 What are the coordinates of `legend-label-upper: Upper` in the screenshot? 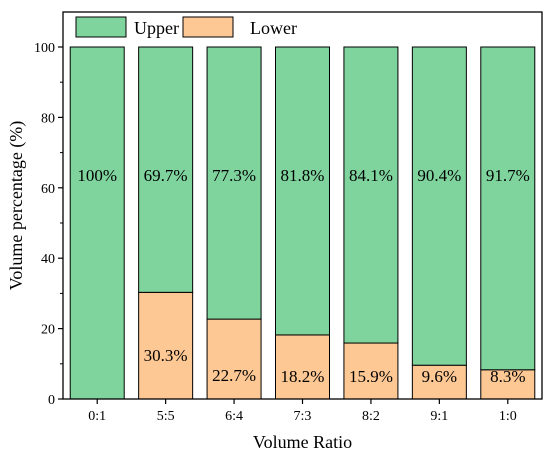 It's located at (156, 28).